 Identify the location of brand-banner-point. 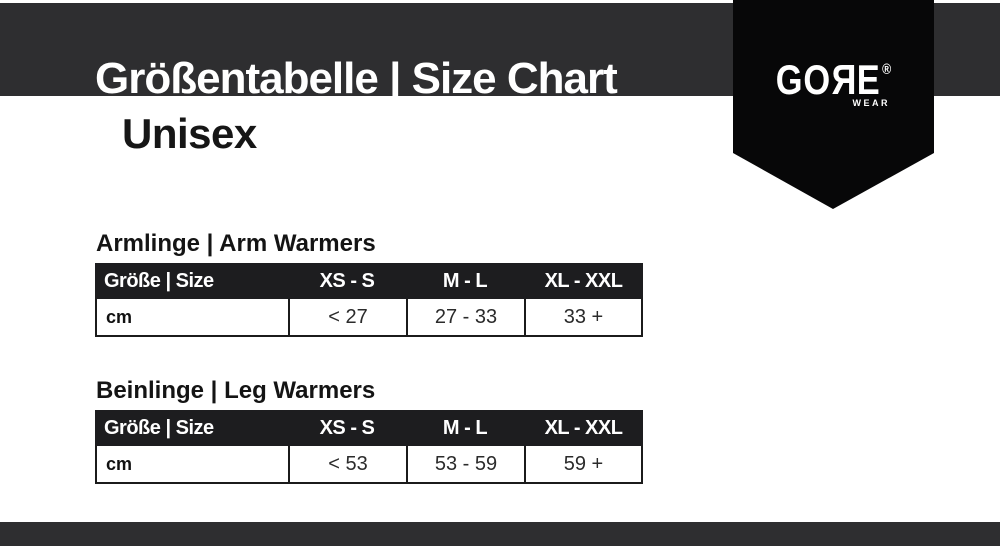
(833, 181).